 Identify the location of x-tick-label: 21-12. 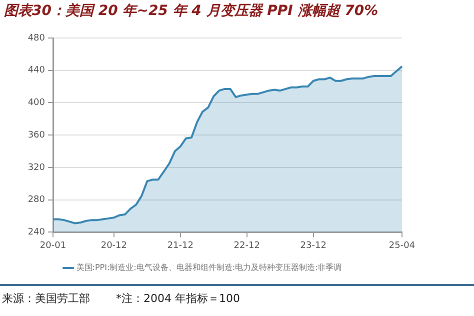
(180, 245).